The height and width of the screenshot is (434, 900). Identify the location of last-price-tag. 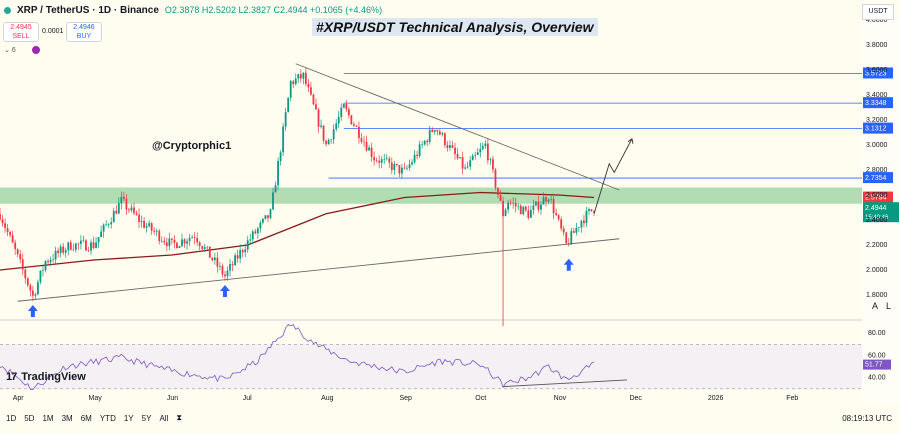
(881, 212).